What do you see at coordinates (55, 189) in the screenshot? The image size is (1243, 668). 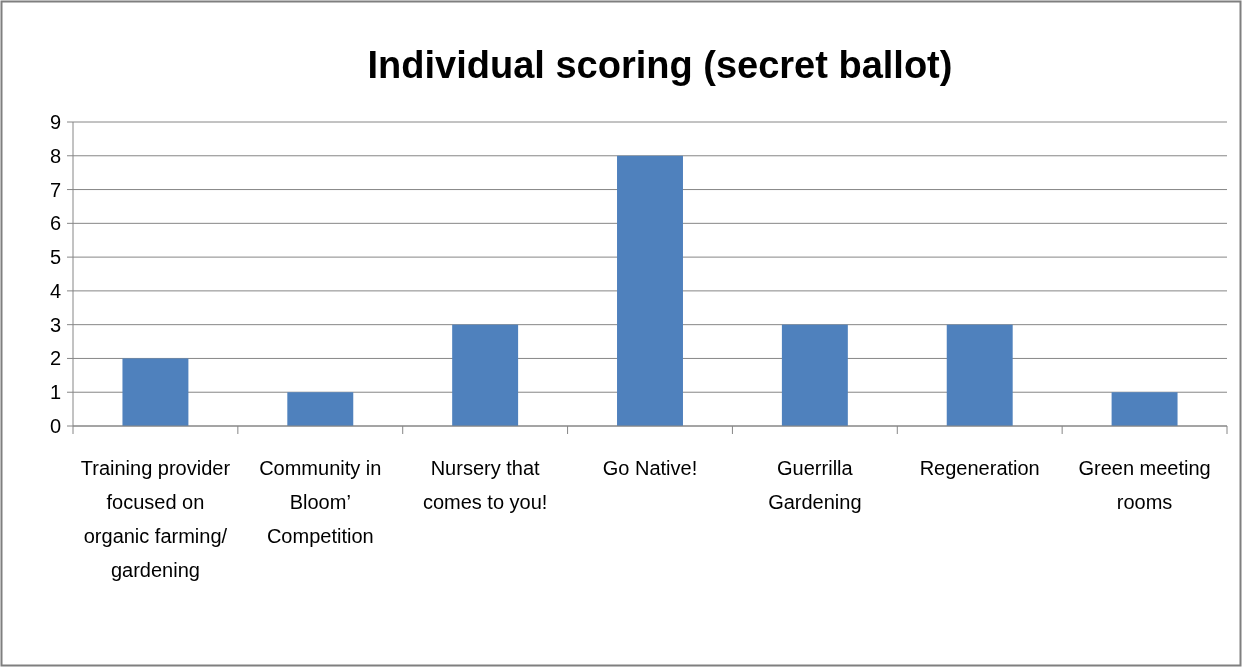 I see `y-tick-label: 7` at bounding box center [55, 189].